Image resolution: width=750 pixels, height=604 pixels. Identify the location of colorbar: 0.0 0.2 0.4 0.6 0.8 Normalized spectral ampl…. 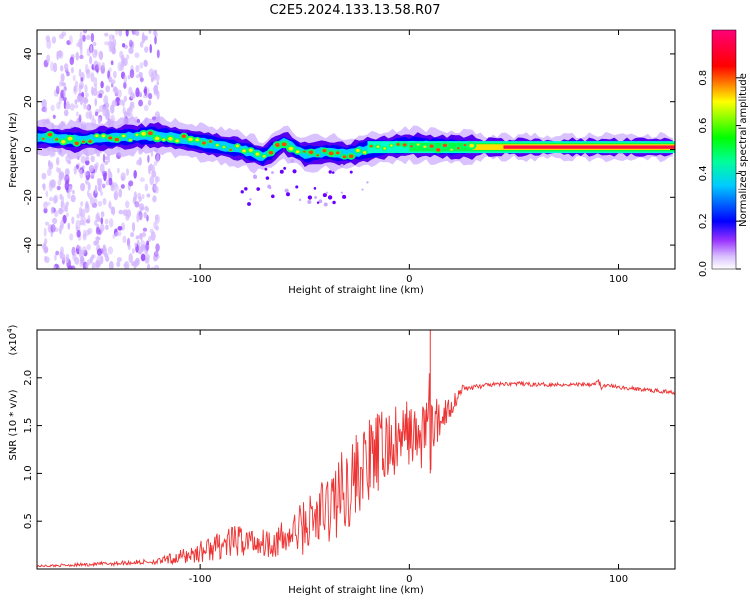
(723, 153).